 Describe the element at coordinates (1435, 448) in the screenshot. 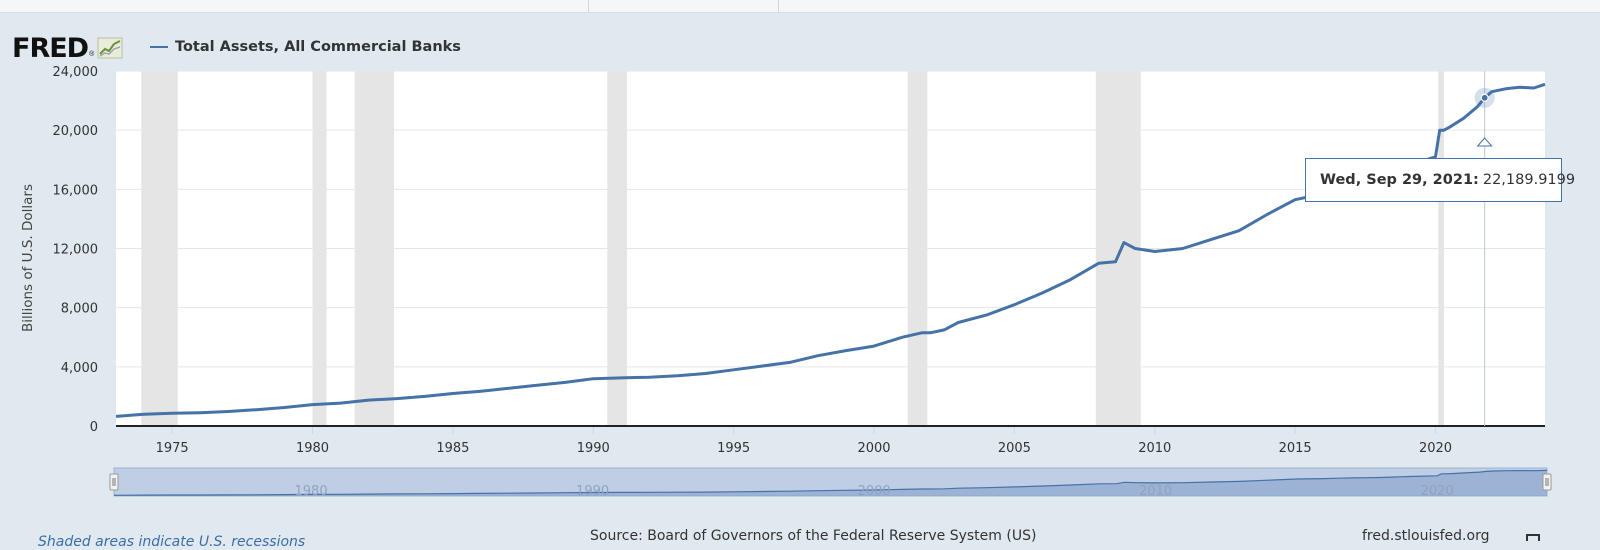

I see `x-tick-label: 2020` at that location.